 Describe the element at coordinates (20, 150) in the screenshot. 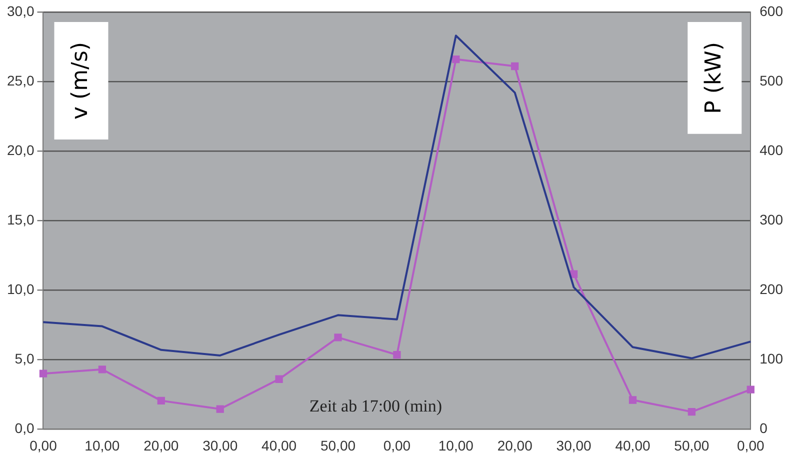

I see `y-tick-label: 20,0` at that location.